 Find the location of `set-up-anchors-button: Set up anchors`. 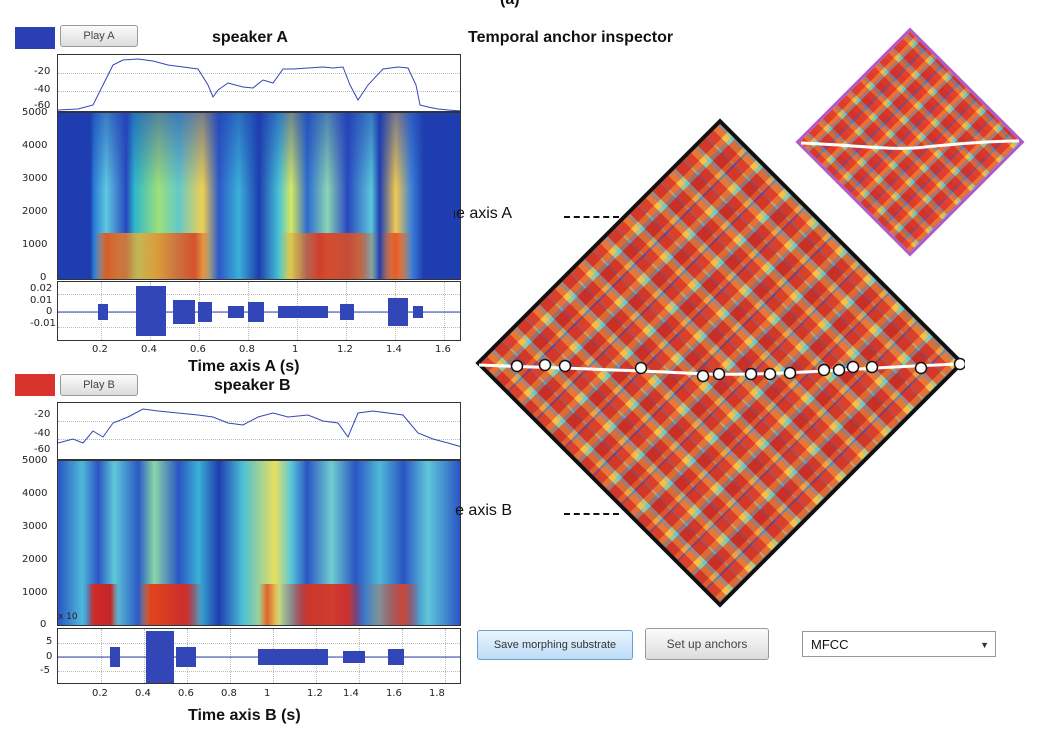

set-up-anchors-button: Set up anchors is located at coordinates (707, 644).